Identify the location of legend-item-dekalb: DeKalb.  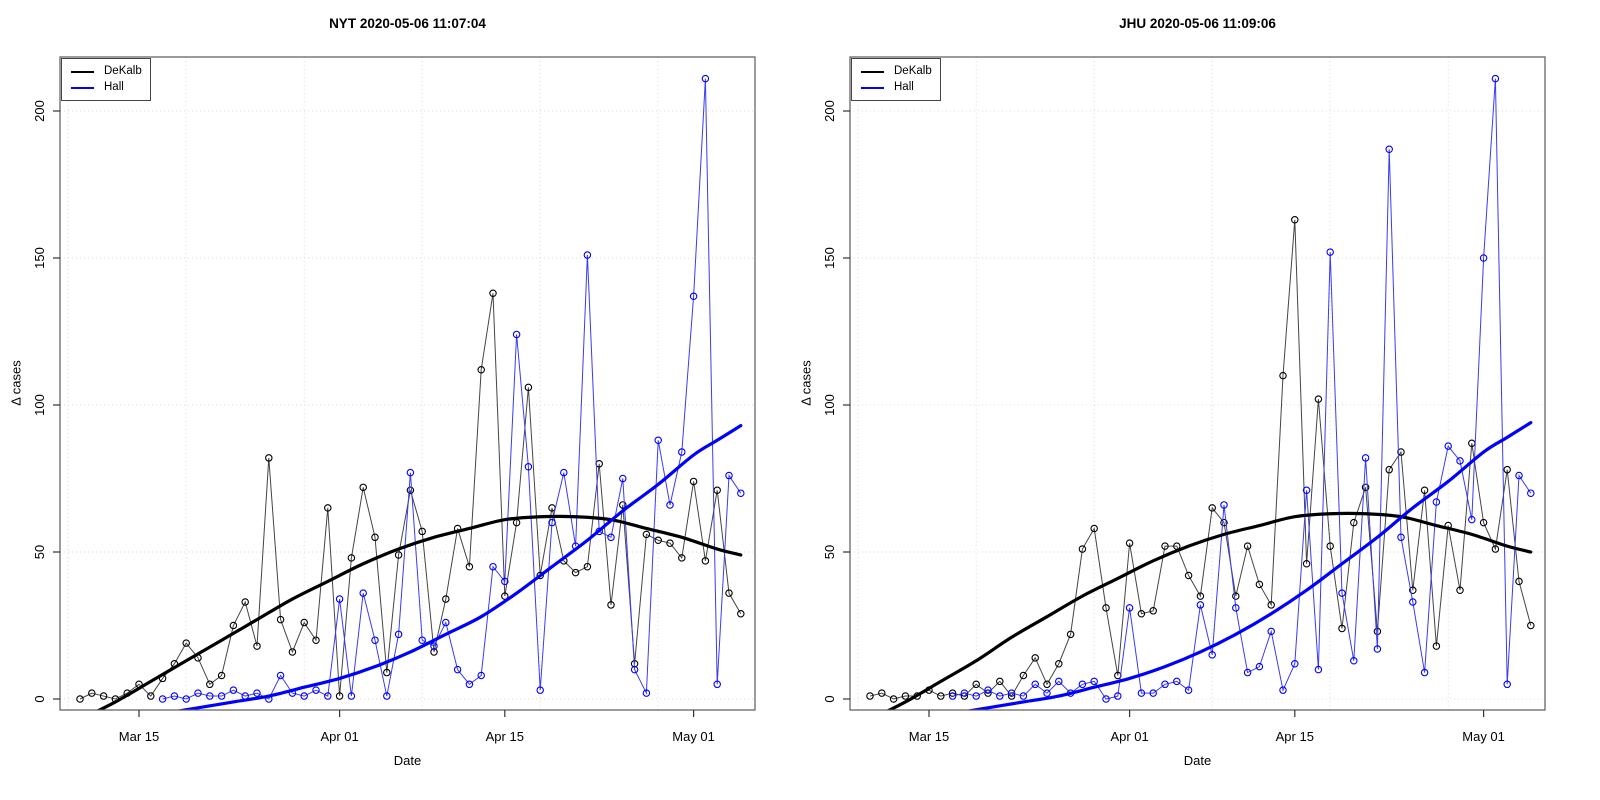
(110, 72).